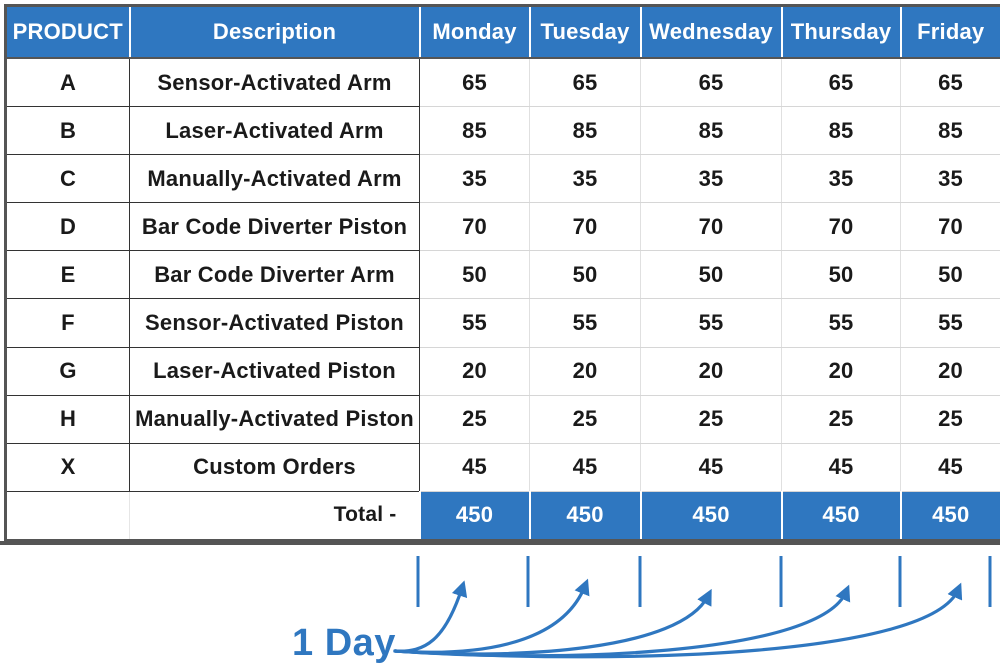 This screenshot has height=667, width=1000. What do you see at coordinates (67, 179) in the screenshot?
I see `product-code: C` at bounding box center [67, 179].